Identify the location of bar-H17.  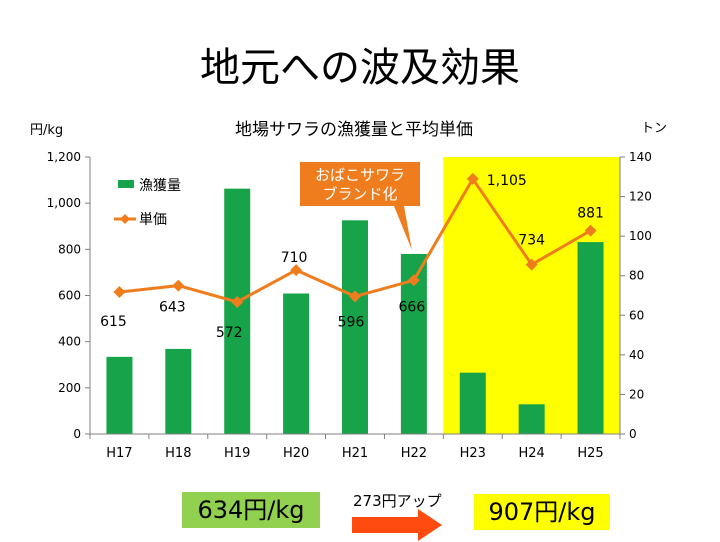
(119, 395).